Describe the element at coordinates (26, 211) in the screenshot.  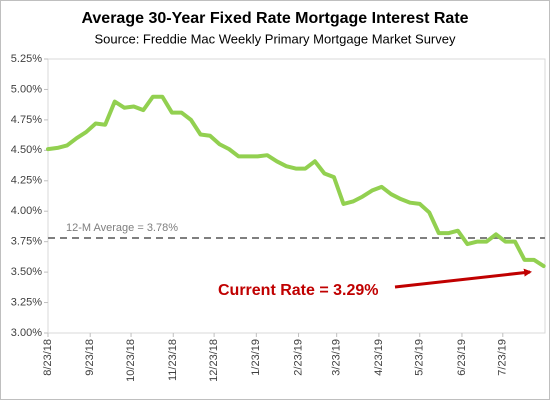
I see `y-tick-label: 4.00%` at that location.